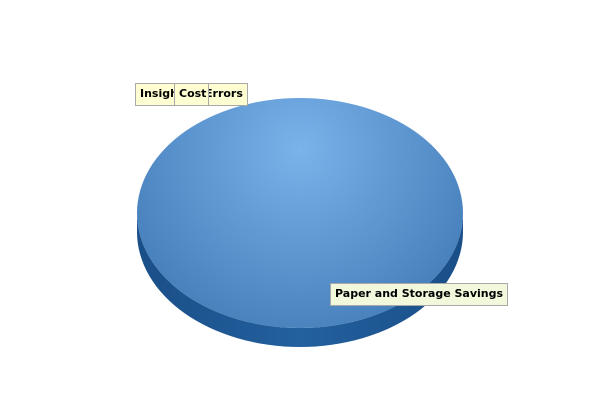  Describe the element at coordinates (419, 294) in the screenshot. I see `slice-label-paper-and-storage-savings: Paper and Storage Savings` at that location.